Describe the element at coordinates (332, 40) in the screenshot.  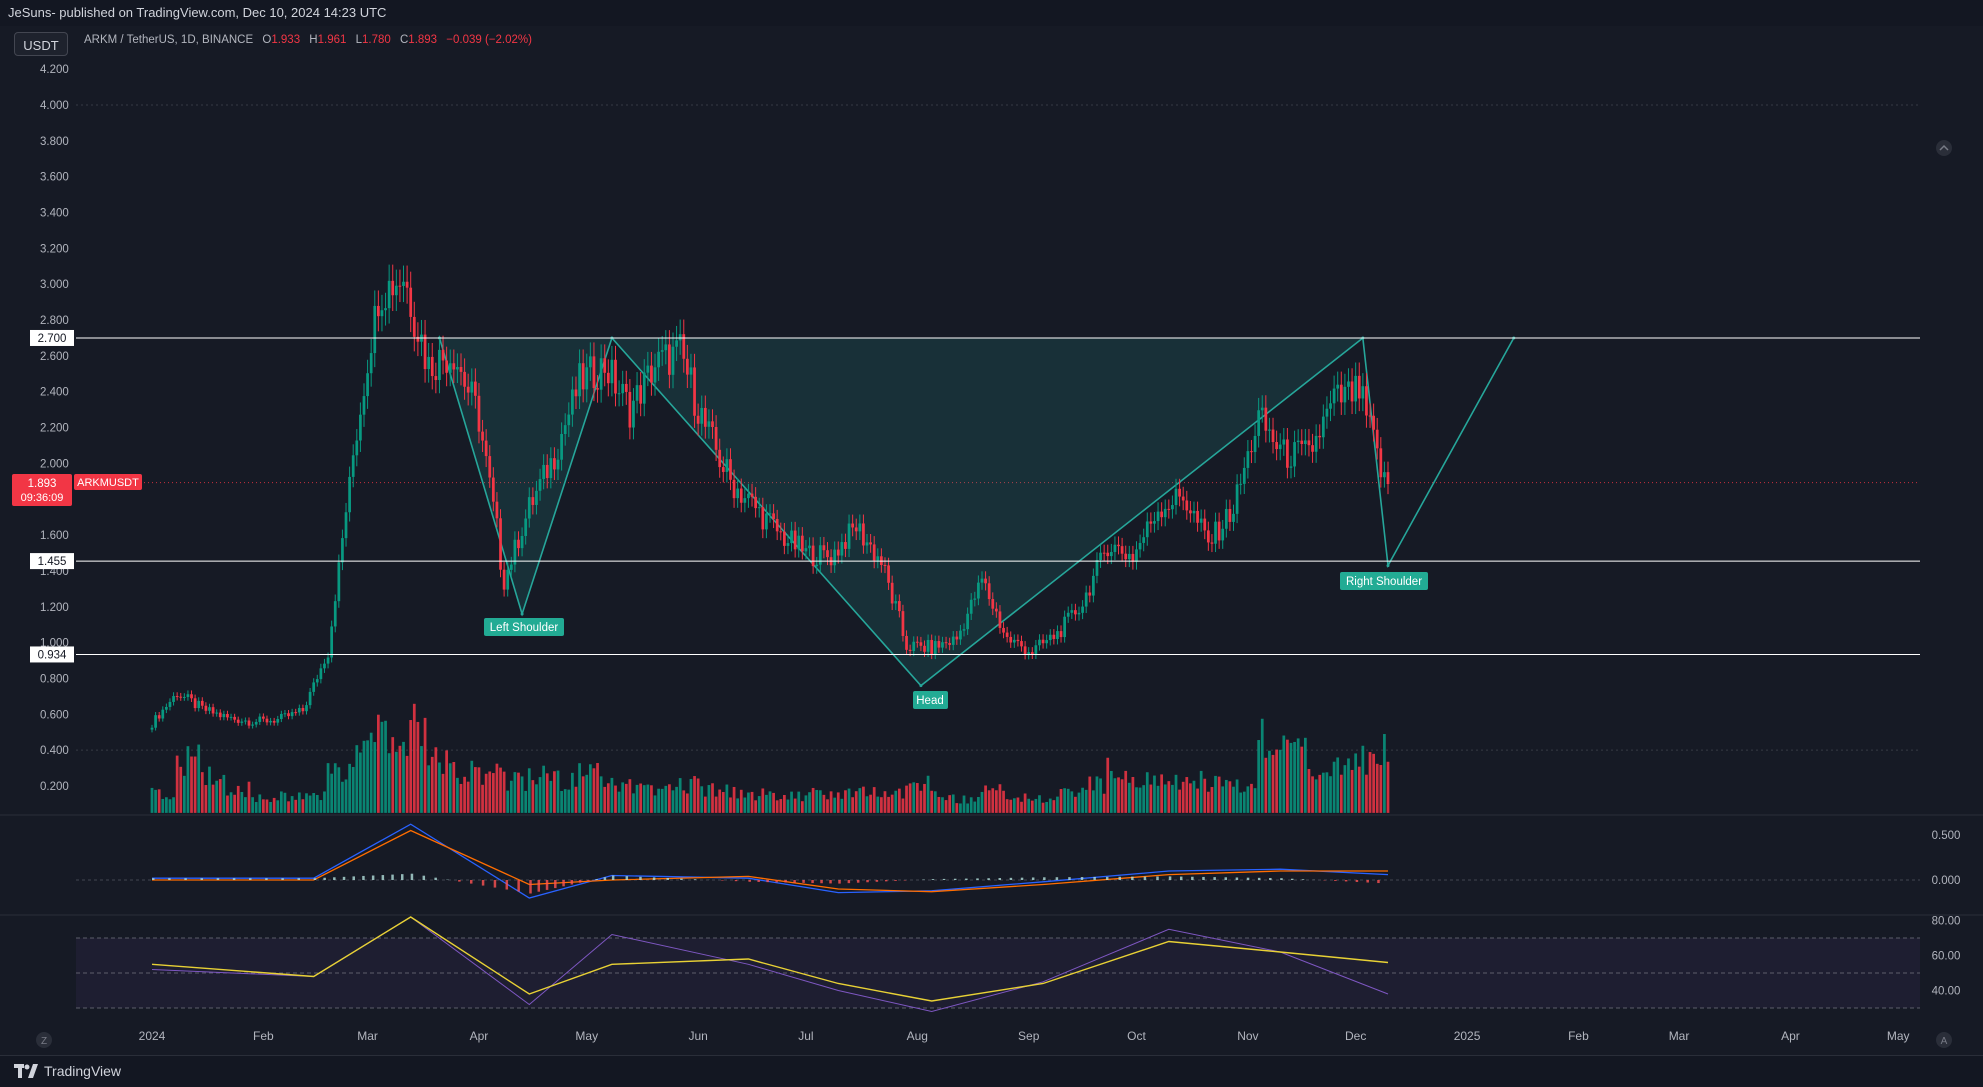
I see `legend-high-value: 1.961` at that location.